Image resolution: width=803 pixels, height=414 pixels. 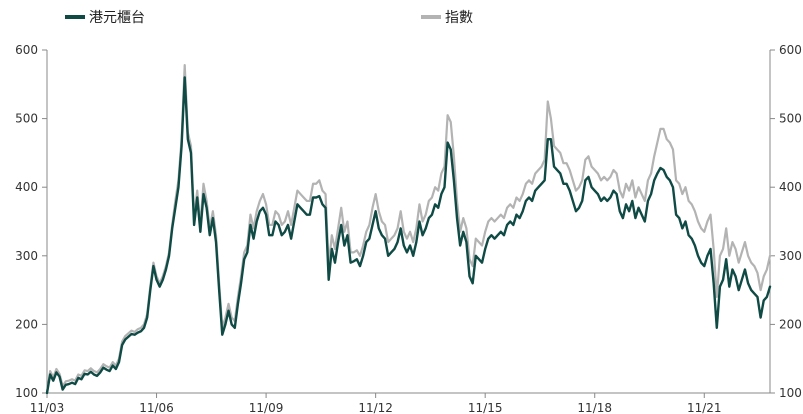 What do you see at coordinates (431, 17) in the screenshot?
I see `legend-swatch-index` at bounding box center [431, 17].